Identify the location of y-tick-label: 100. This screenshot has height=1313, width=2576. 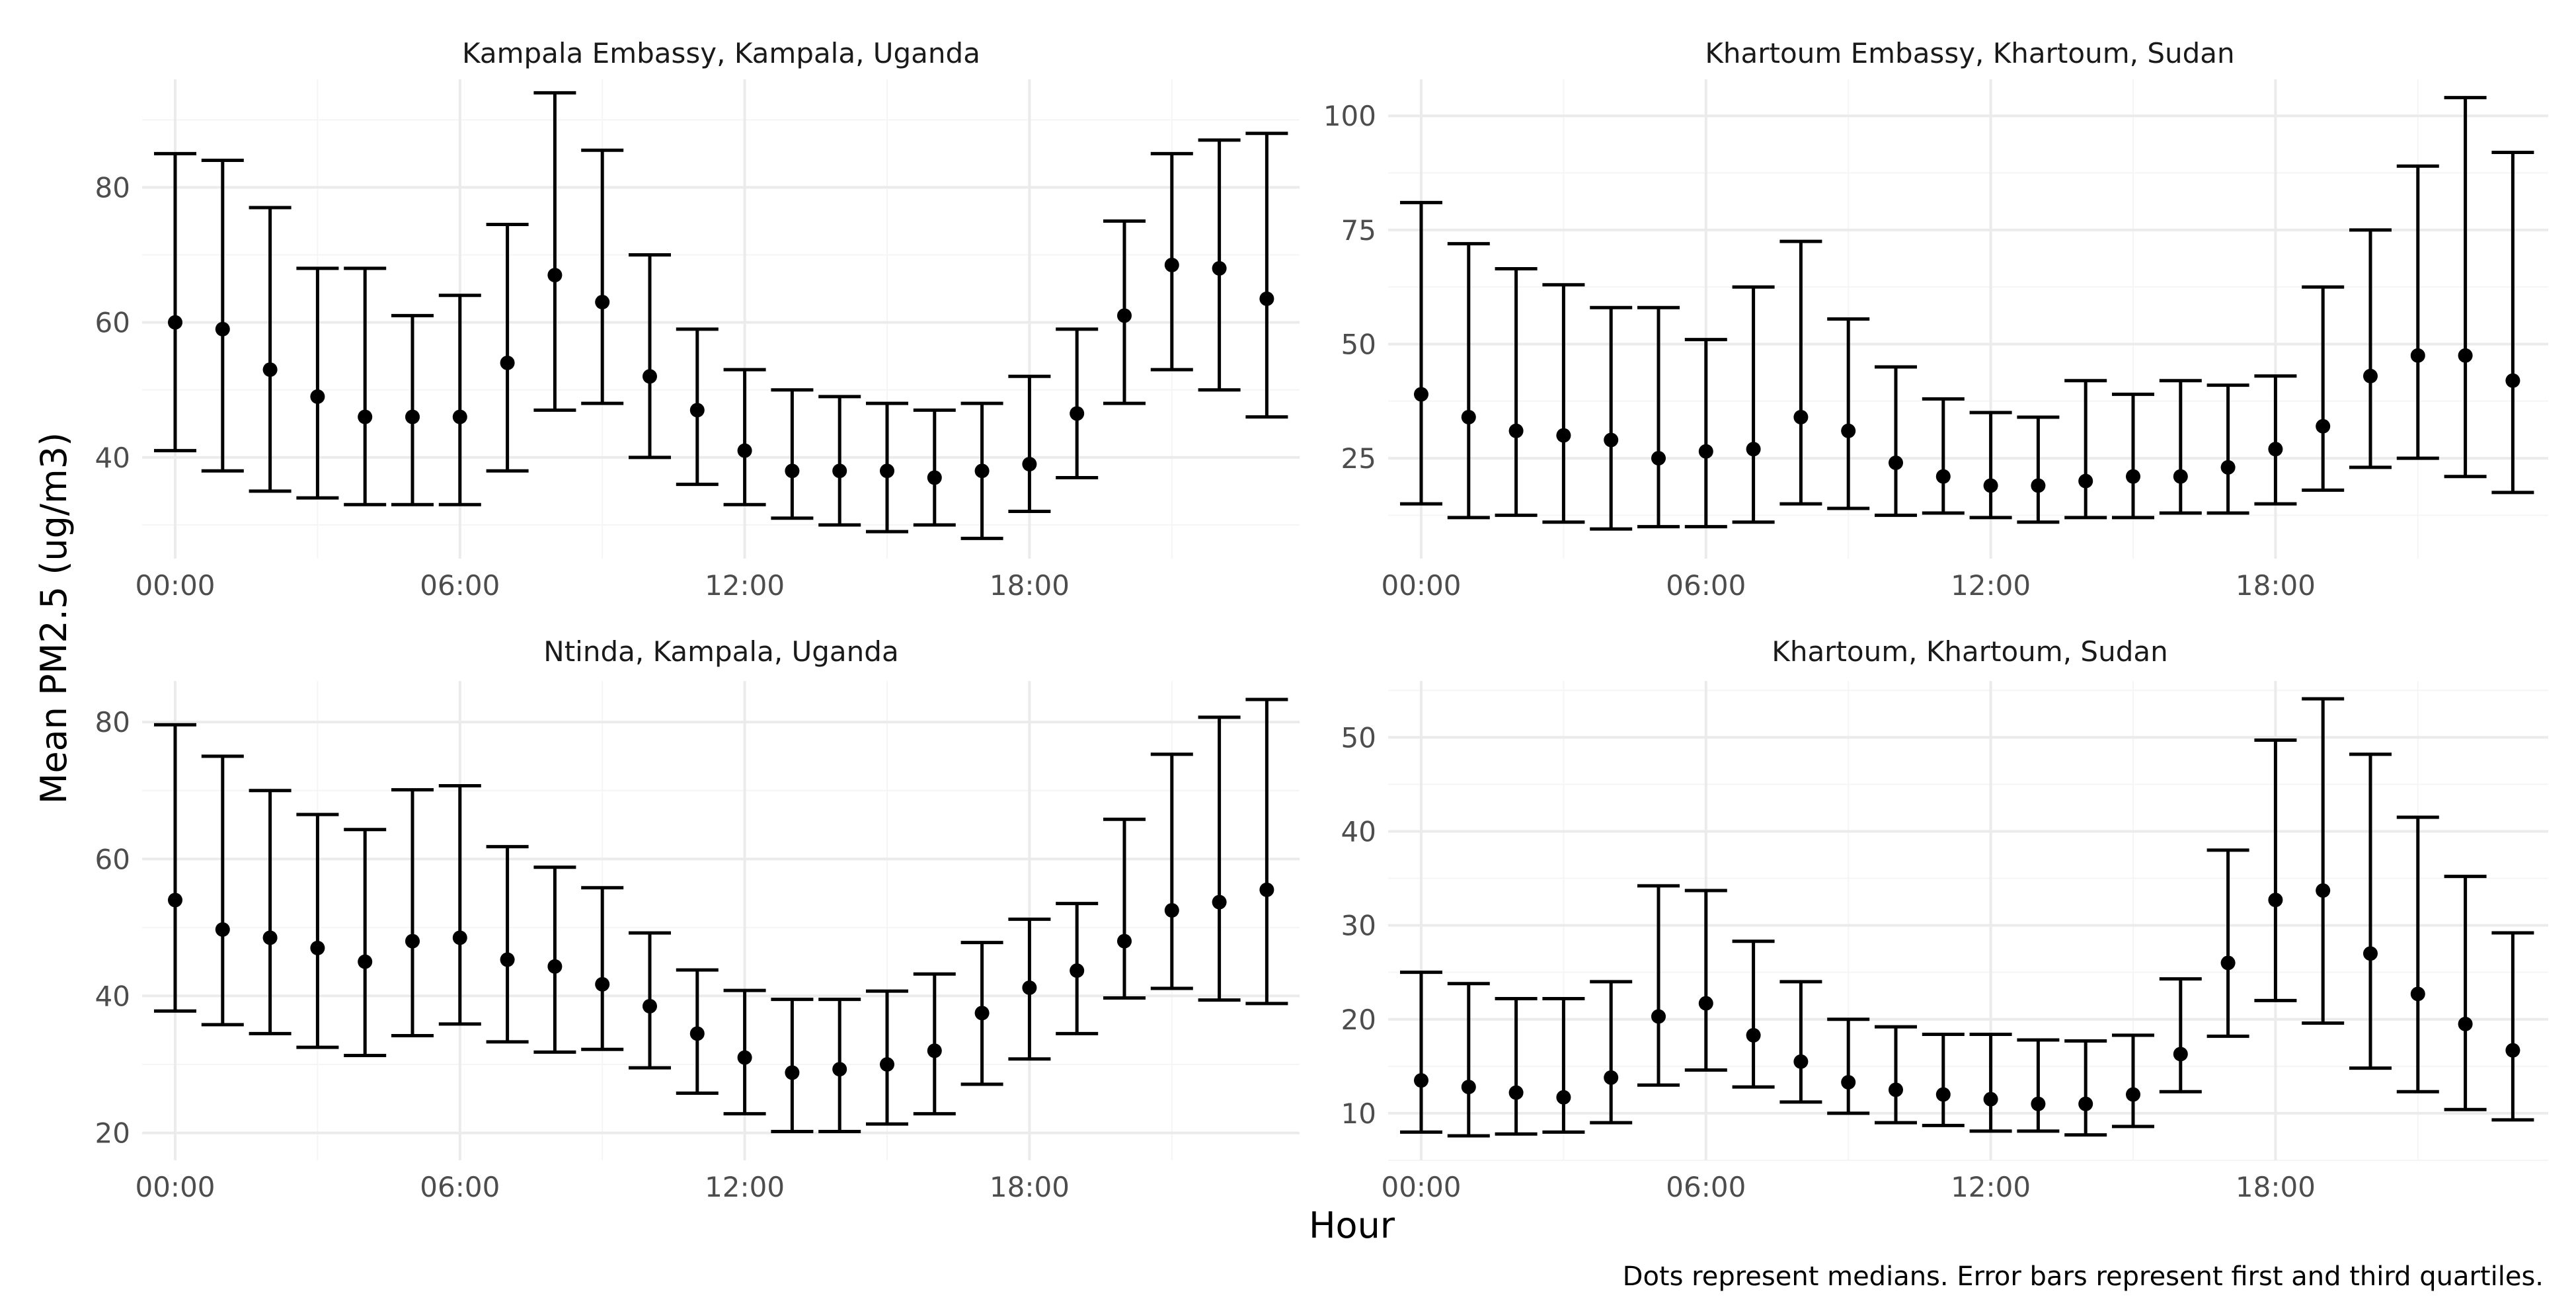
(1349, 116).